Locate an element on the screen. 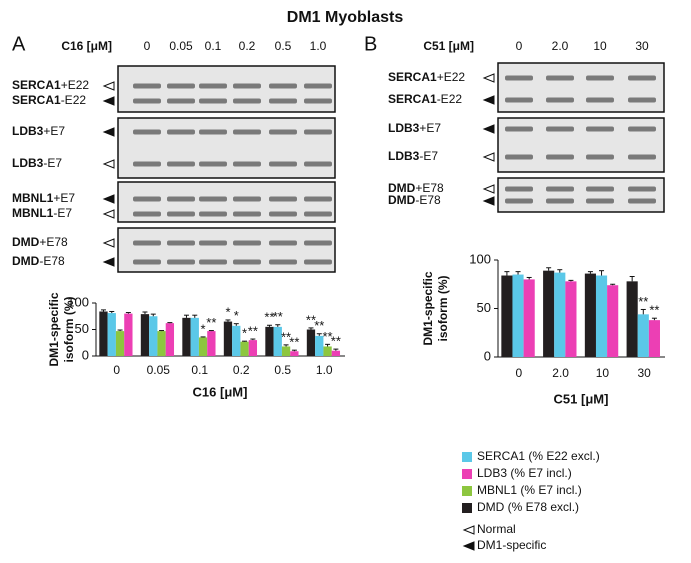  x-tick-label: 10 is located at coordinates (603, 373).